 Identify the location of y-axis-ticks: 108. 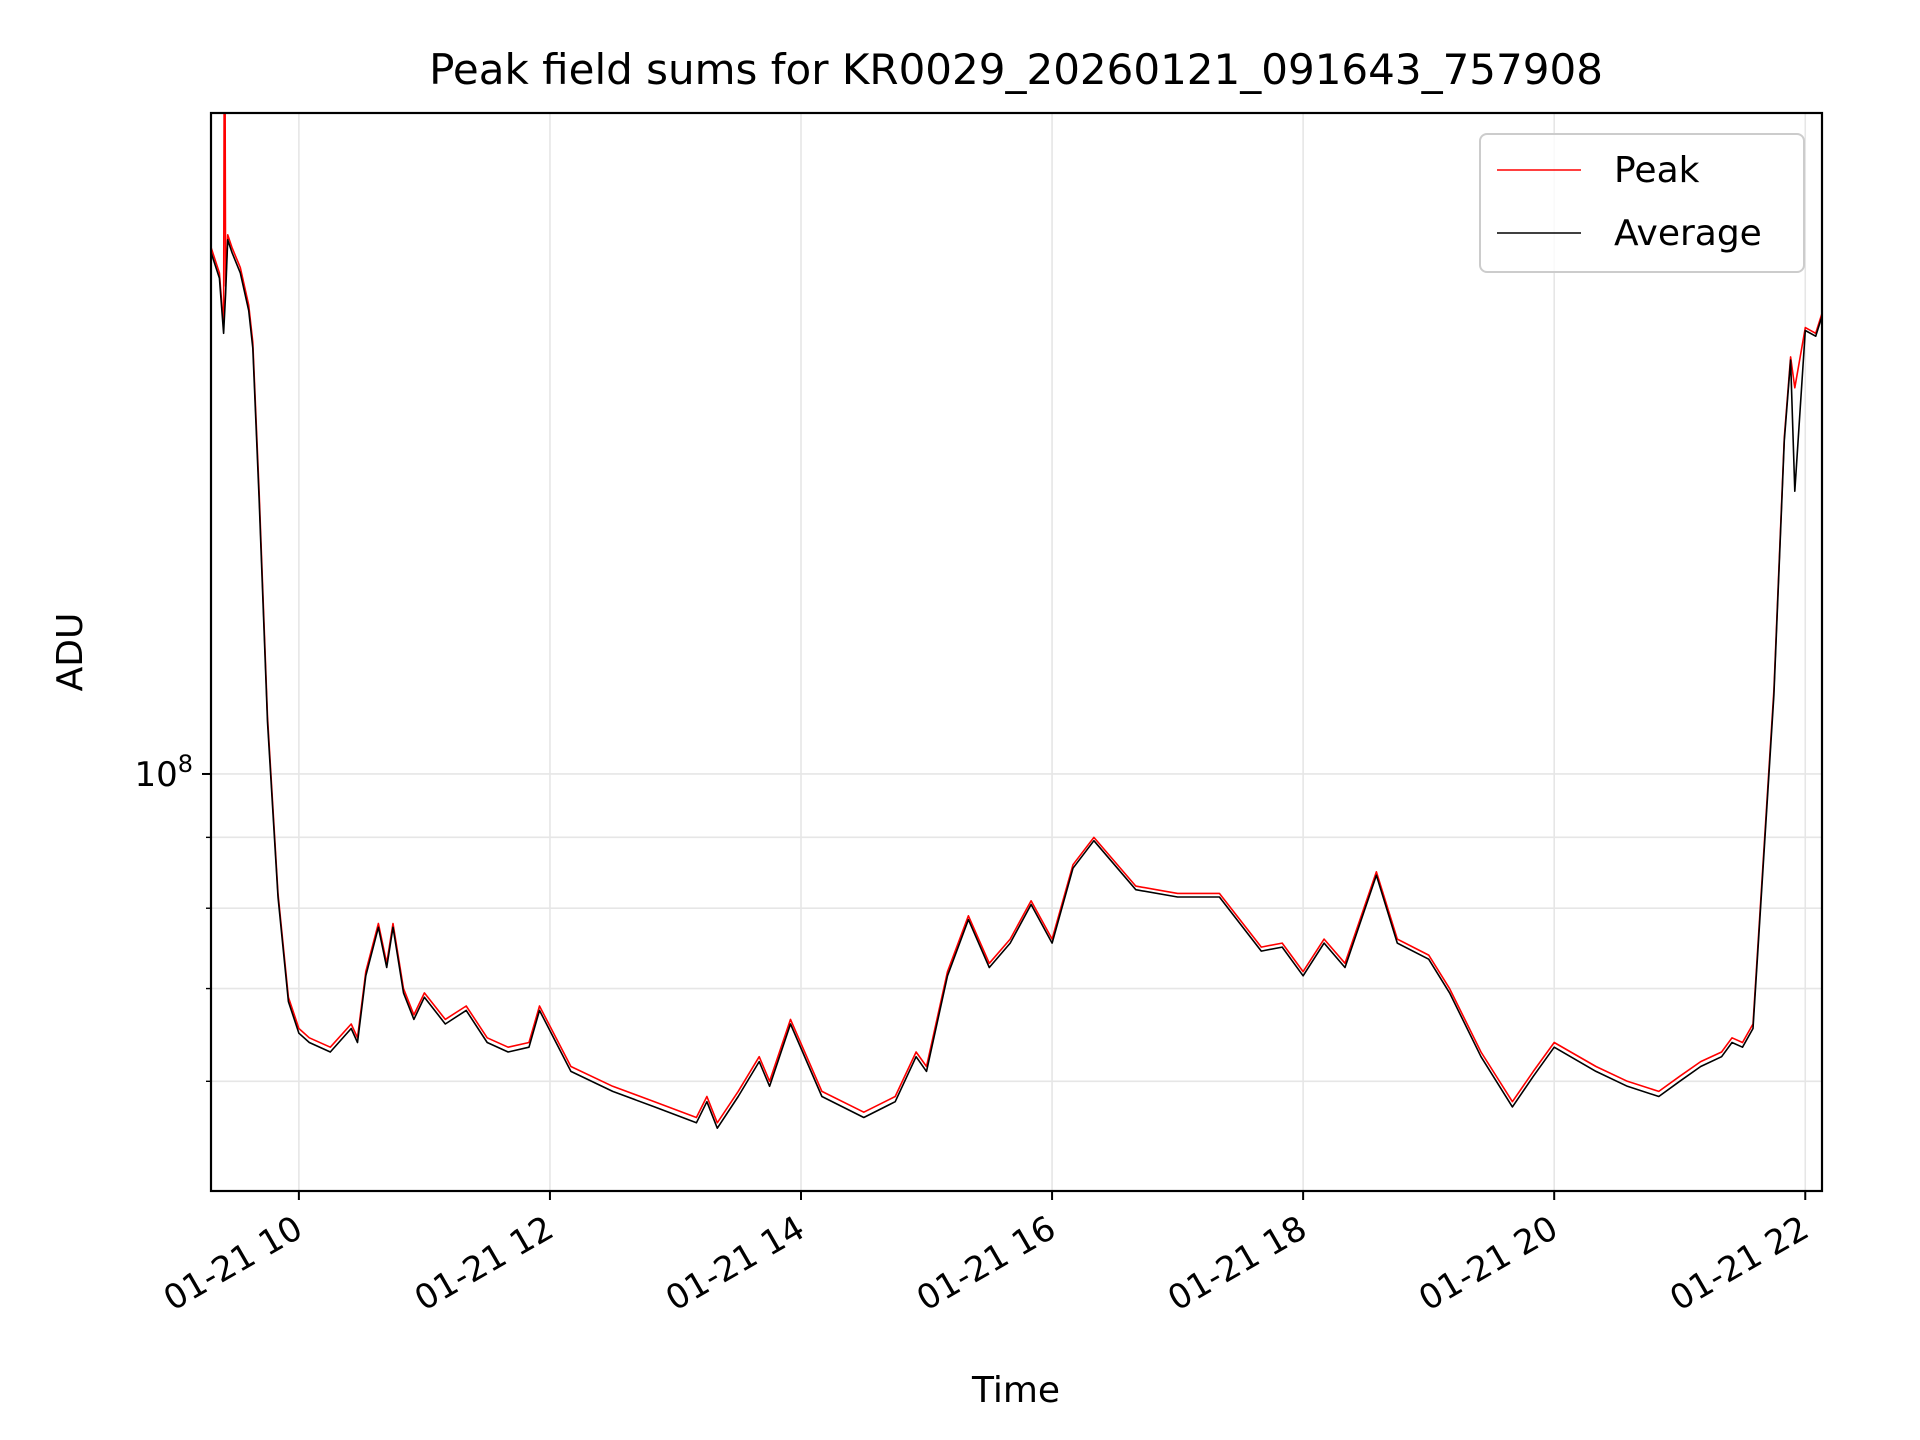
(172, 916).